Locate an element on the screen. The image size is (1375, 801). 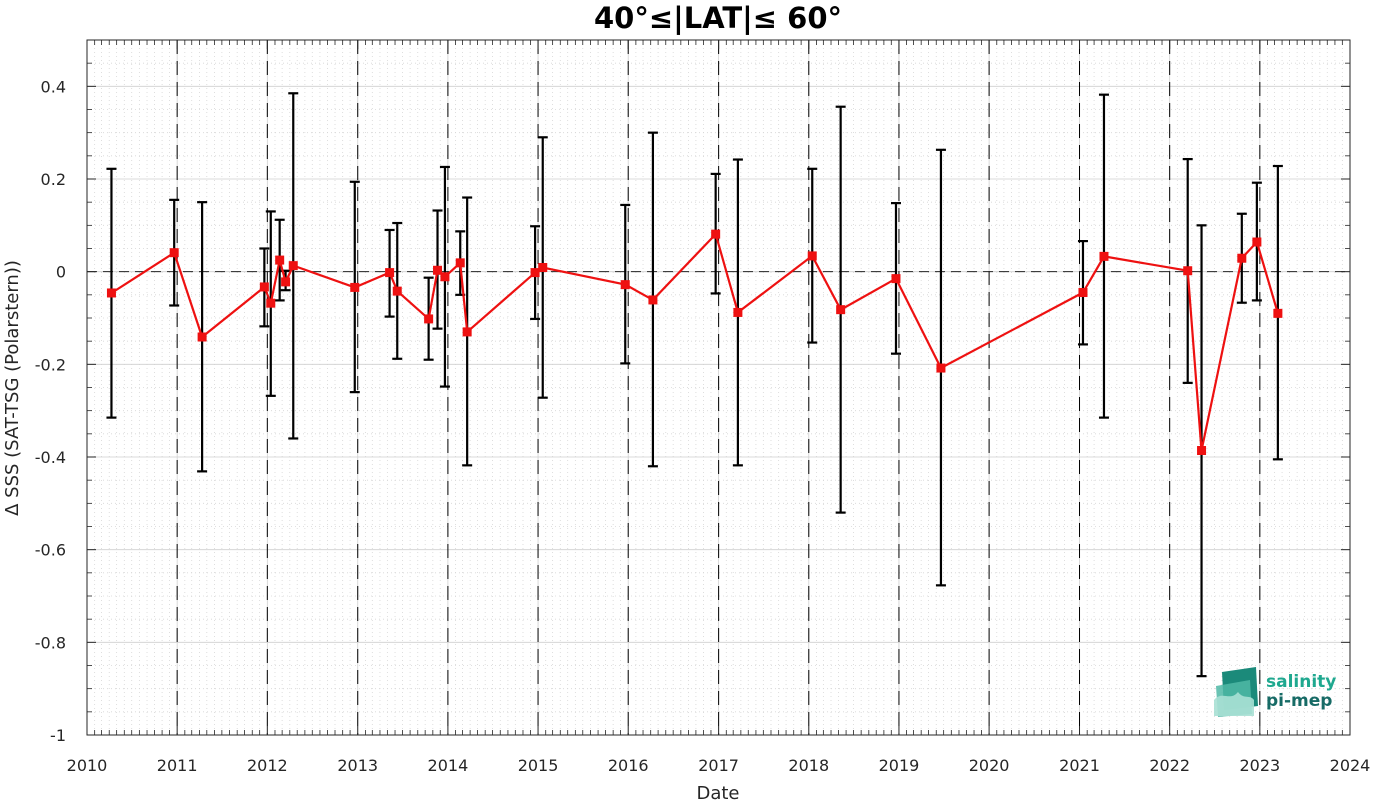
salinity-pi-mep-logo: salinity pi-mep is located at coordinates (1275, 692).